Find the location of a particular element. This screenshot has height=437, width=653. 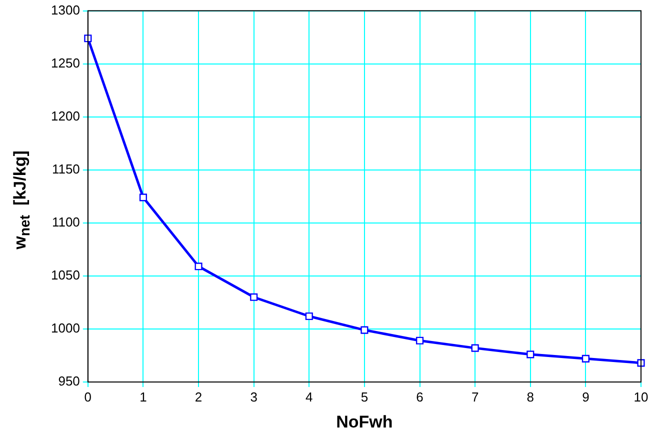

x-tick-label: 9 is located at coordinates (586, 396).